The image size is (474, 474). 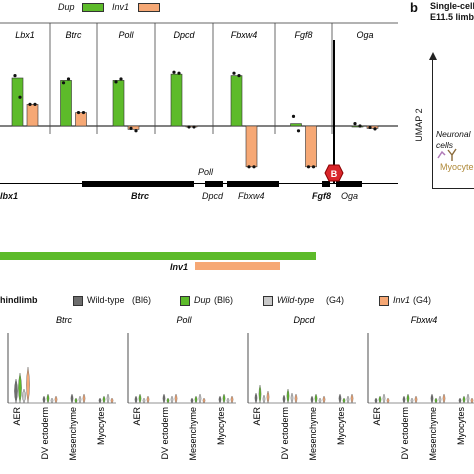 I want to click on panel-b-letter: b, so click(x=414, y=7).